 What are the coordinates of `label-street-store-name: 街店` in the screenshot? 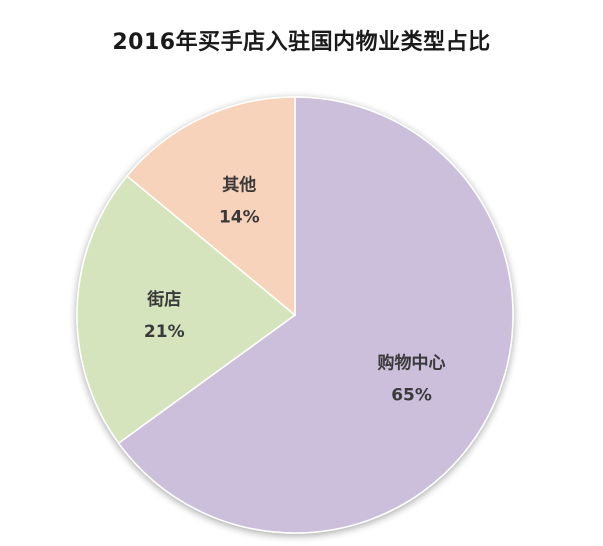 It's located at (163, 299).